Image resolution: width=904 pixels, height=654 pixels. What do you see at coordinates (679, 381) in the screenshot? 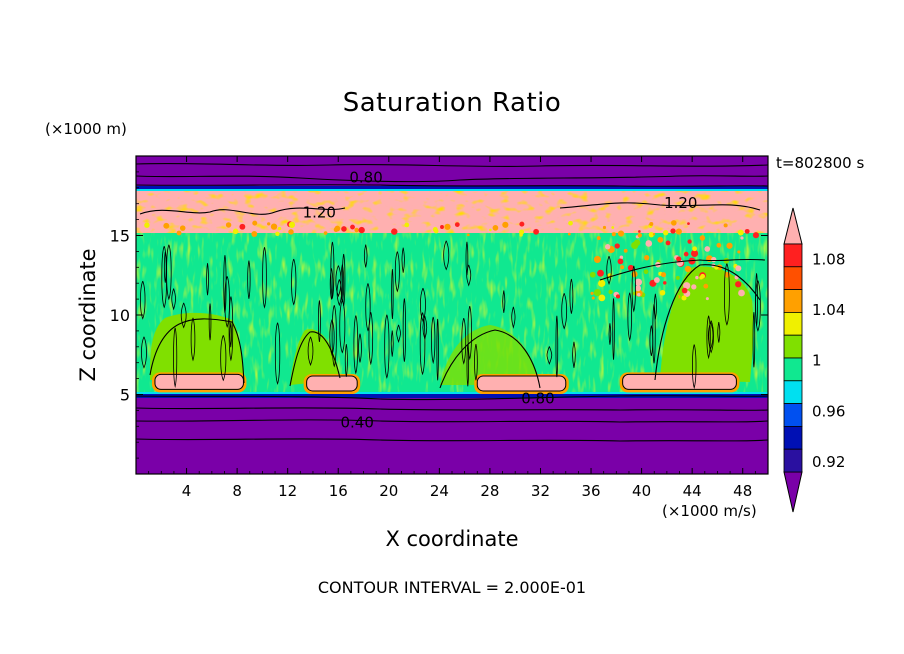
I see `supersaturated-patch` at bounding box center [679, 381].